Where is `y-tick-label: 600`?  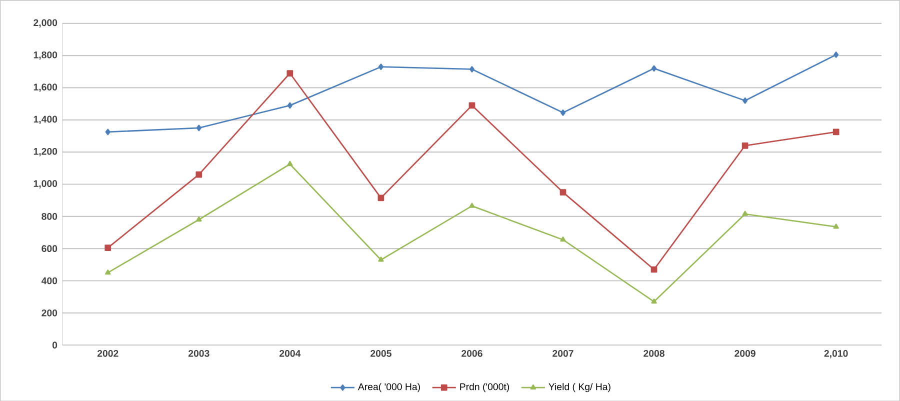
y-tick-label: 600 is located at coordinates (50, 248).